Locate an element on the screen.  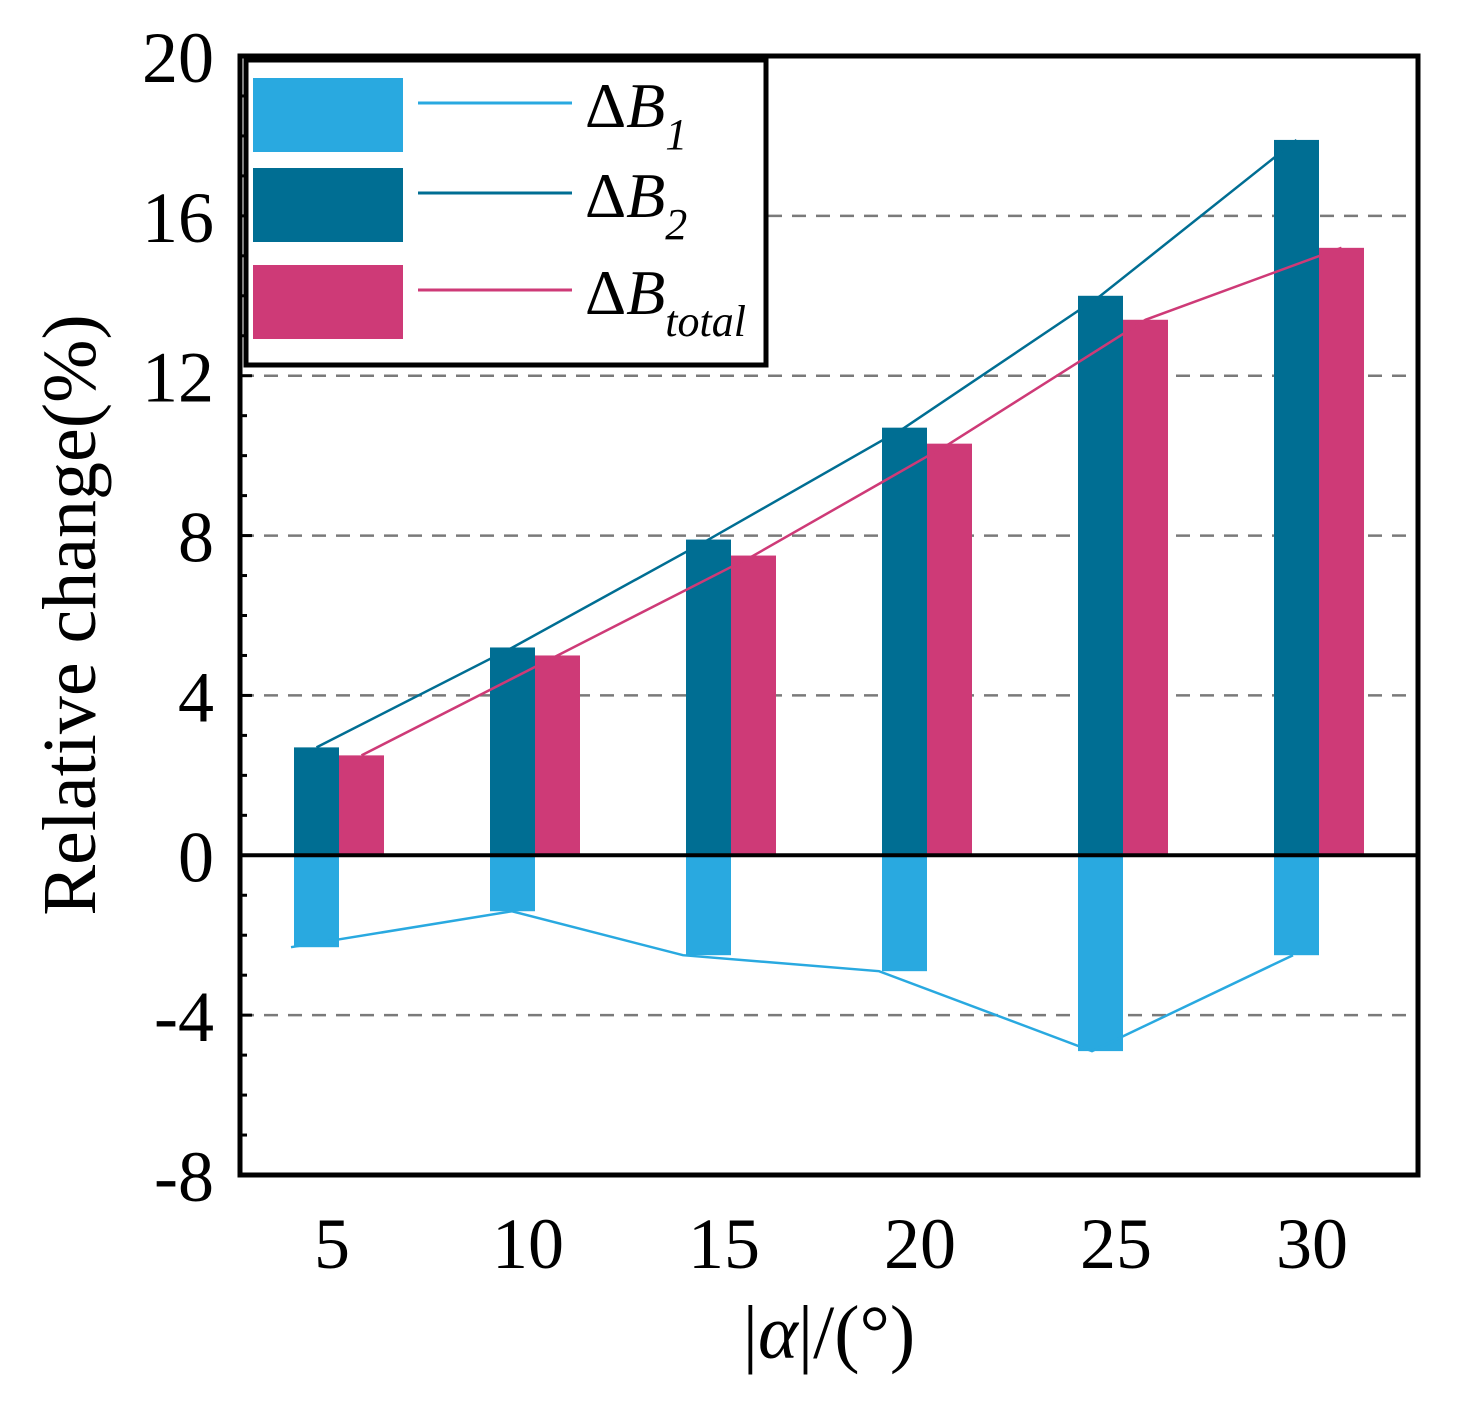
x-axis-label: |α|/(°) is located at coordinates (829, 1333).